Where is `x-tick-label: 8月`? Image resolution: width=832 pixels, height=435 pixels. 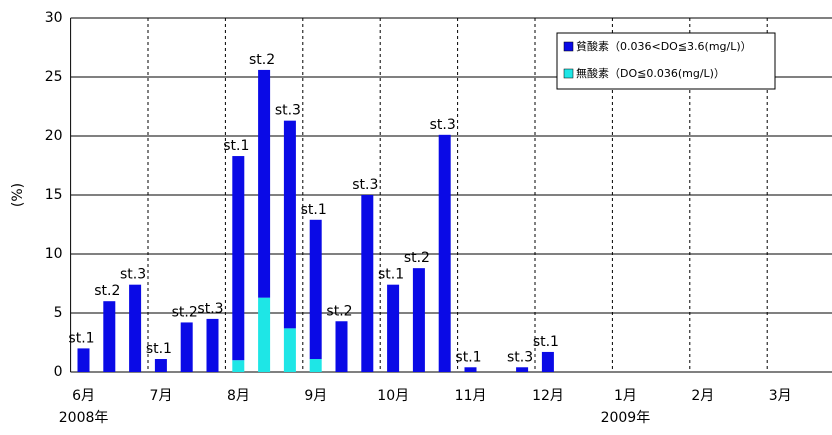
x-tick-label: 8月 is located at coordinates (238, 396).